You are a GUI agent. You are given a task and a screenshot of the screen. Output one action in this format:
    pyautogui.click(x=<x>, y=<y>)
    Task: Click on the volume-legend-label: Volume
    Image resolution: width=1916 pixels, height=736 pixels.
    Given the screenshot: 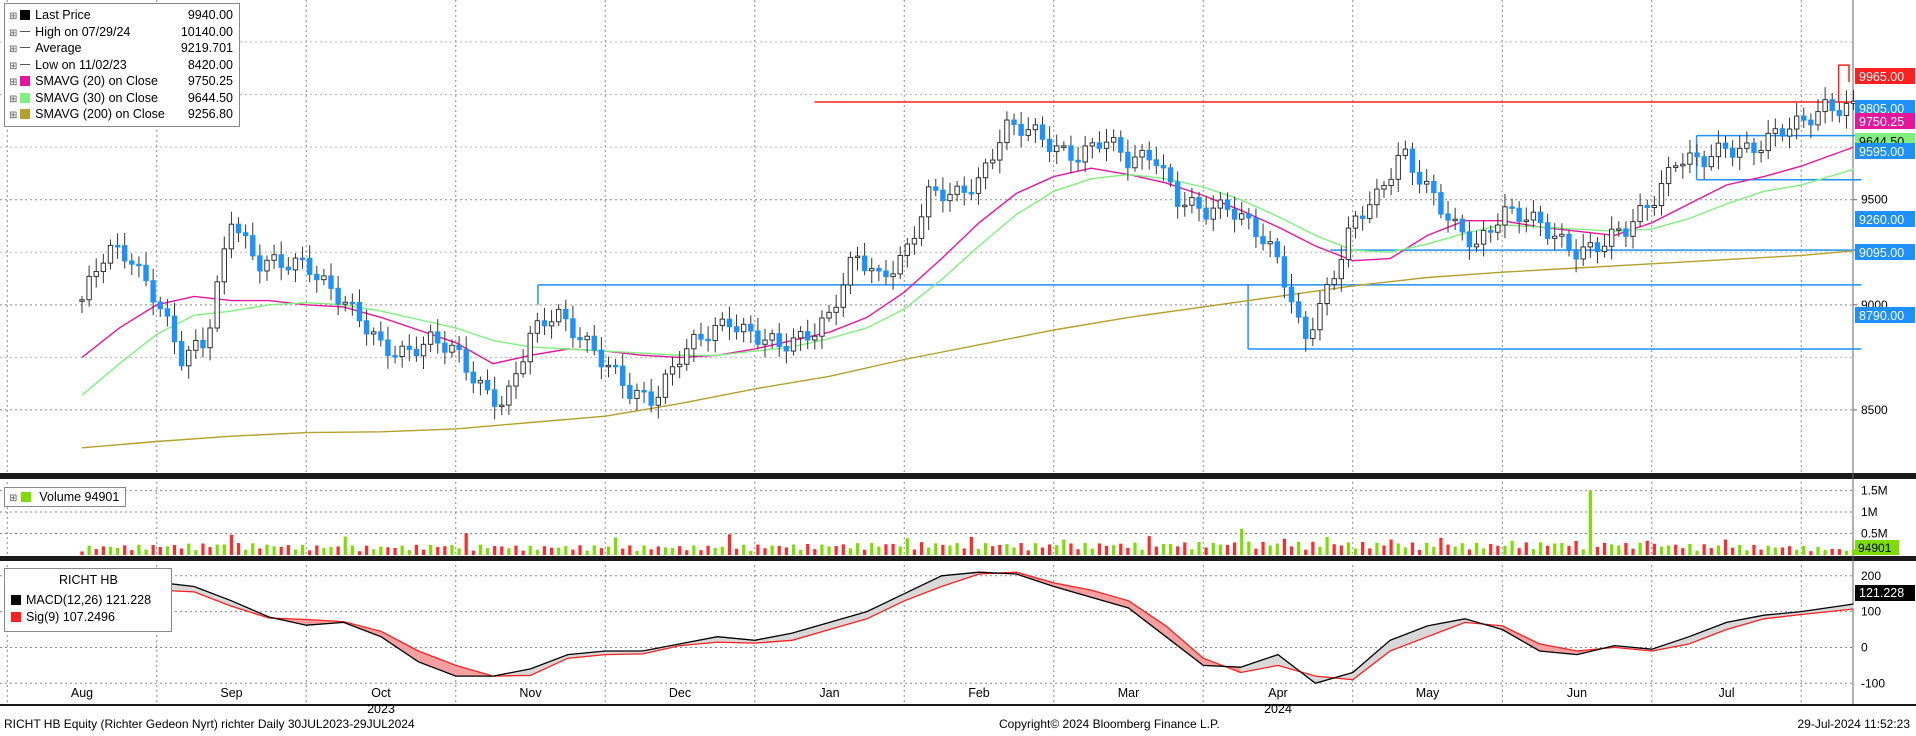 What is the action you would take?
    pyautogui.click(x=60, y=497)
    